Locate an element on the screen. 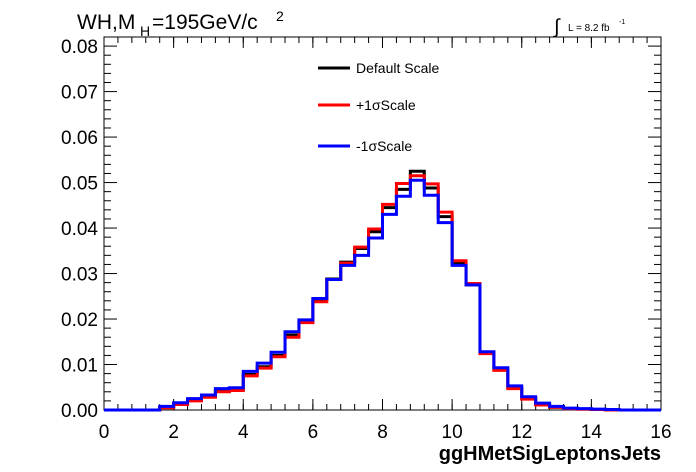 The height and width of the screenshot is (472, 696). legend: Default Scale +1σScale -1σScale is located at coordinates (378, 107).